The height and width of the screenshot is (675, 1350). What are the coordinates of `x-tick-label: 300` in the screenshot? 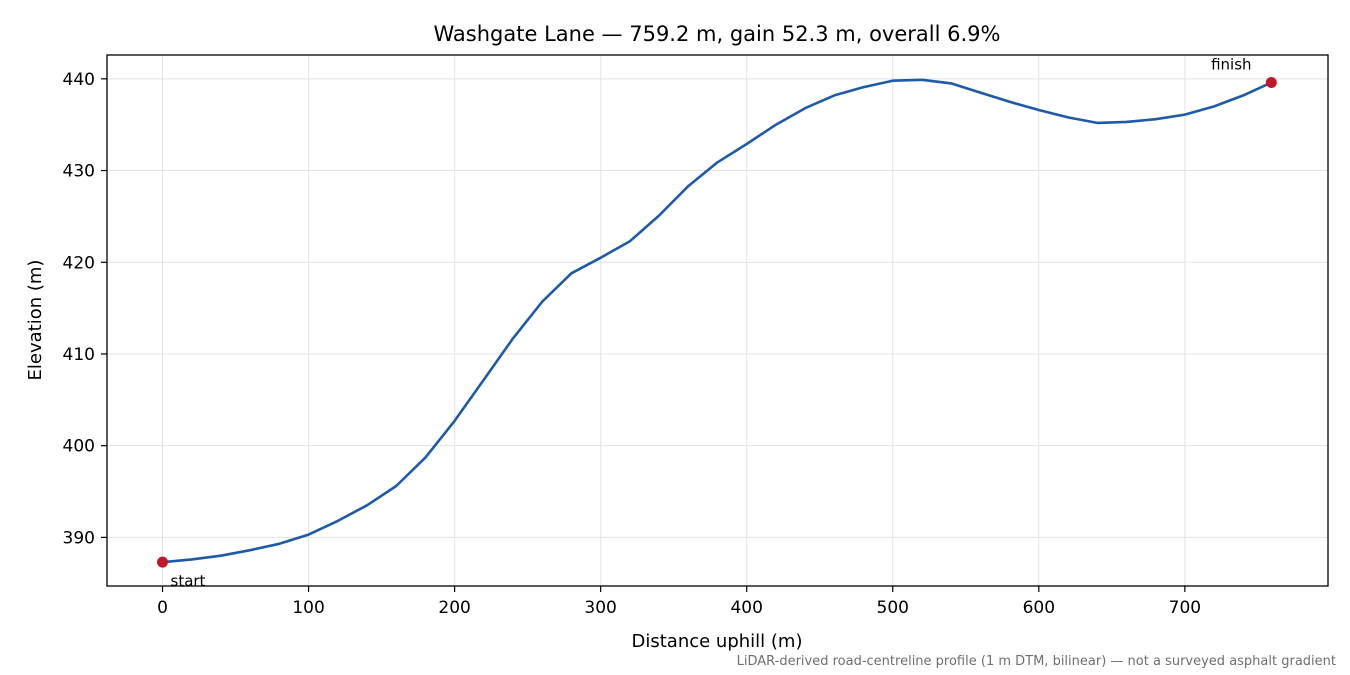 It's located at (600, 608).